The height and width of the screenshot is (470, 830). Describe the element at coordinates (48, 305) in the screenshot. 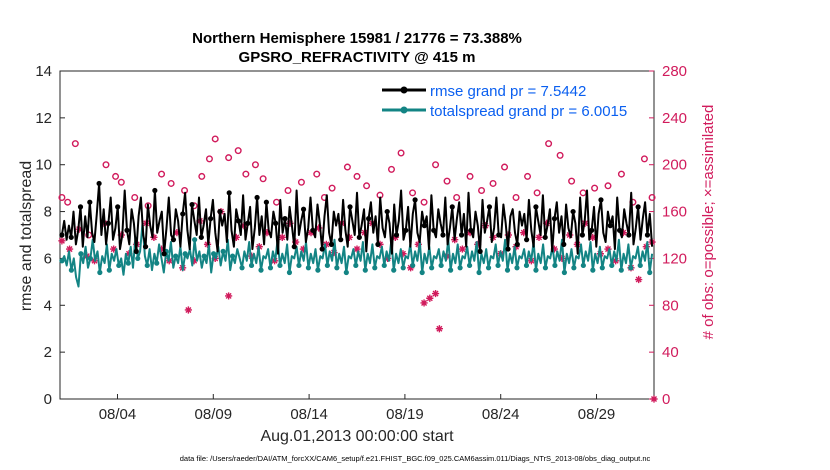

I see `y-left-tick-label-2: 4` at that location.